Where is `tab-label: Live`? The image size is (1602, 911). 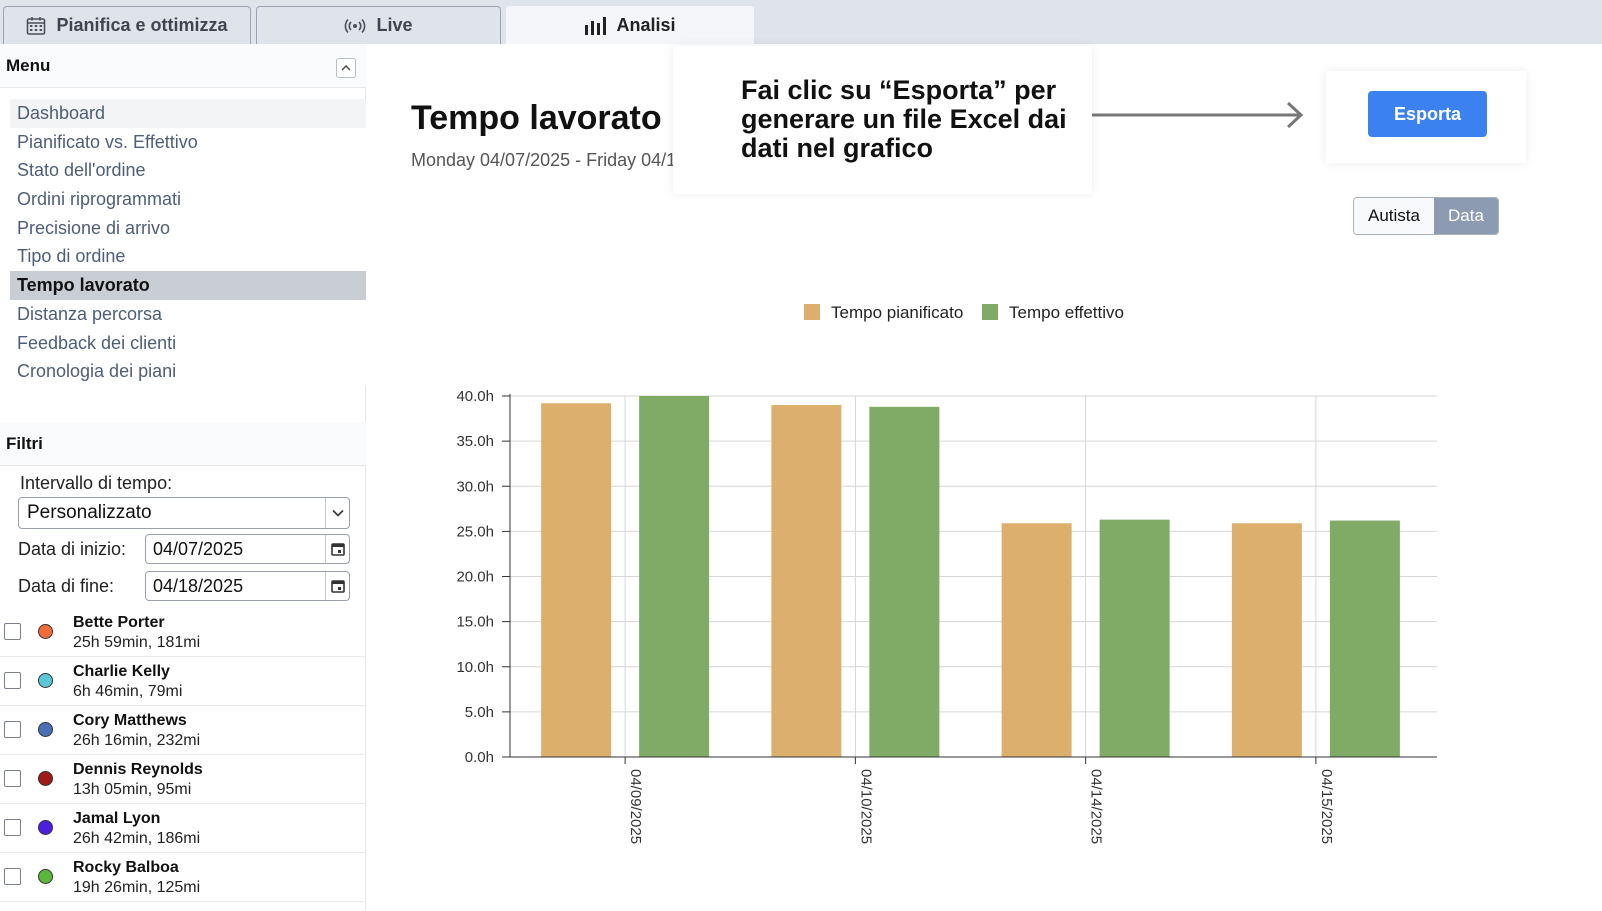 tab-label: Live is located at coordinates (394, 25).